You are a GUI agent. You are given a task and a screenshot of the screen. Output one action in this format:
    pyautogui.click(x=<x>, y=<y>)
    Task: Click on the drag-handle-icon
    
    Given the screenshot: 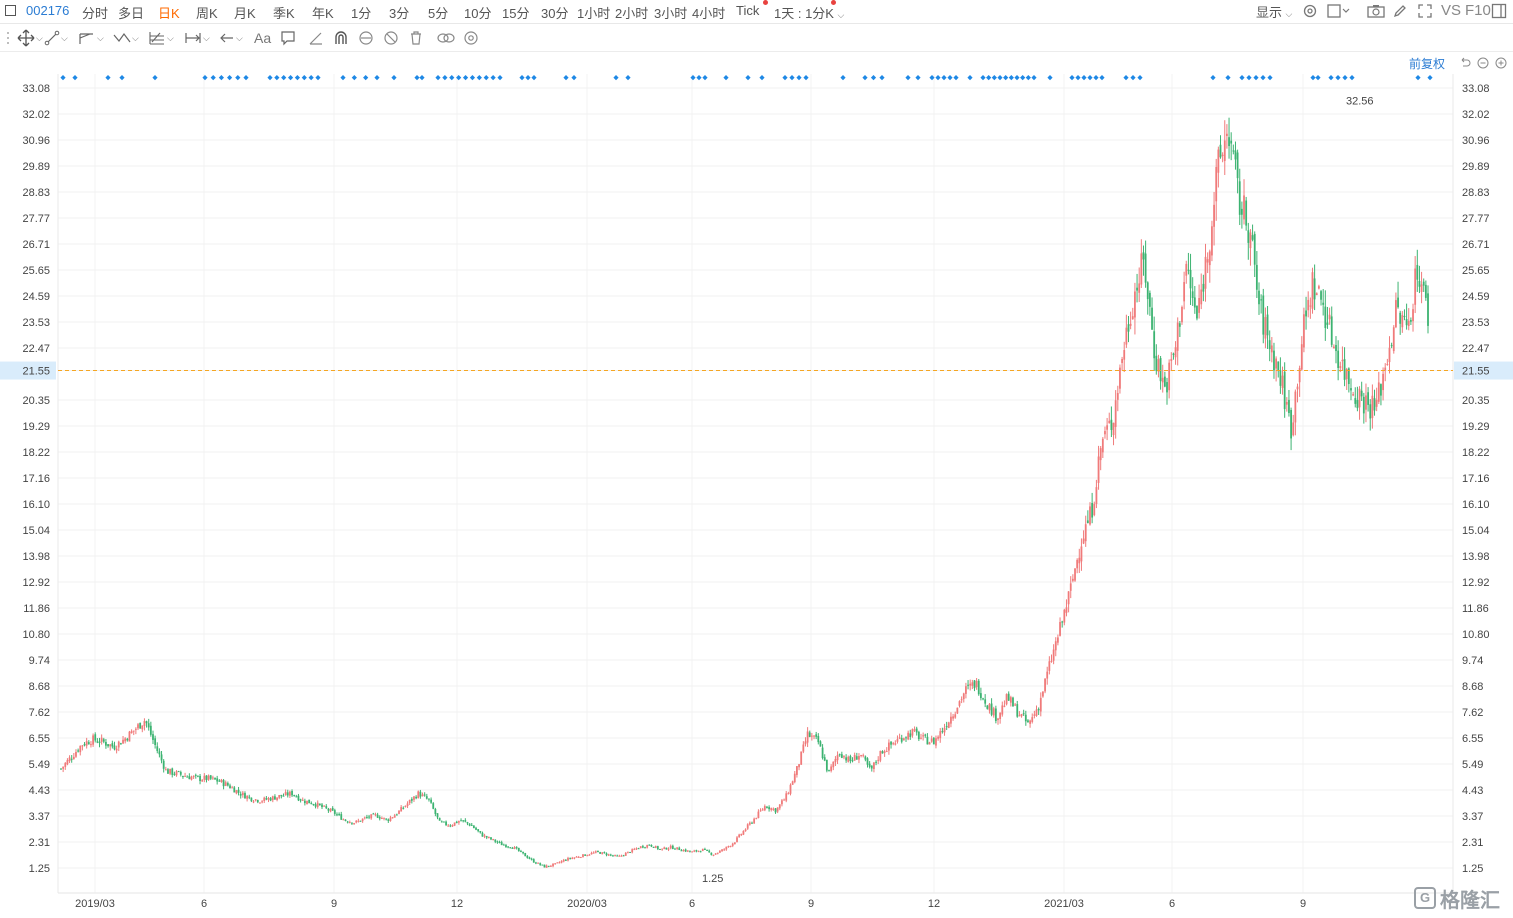 What is the action you would take?
    pyautogui.click(x=8, y=38)
    